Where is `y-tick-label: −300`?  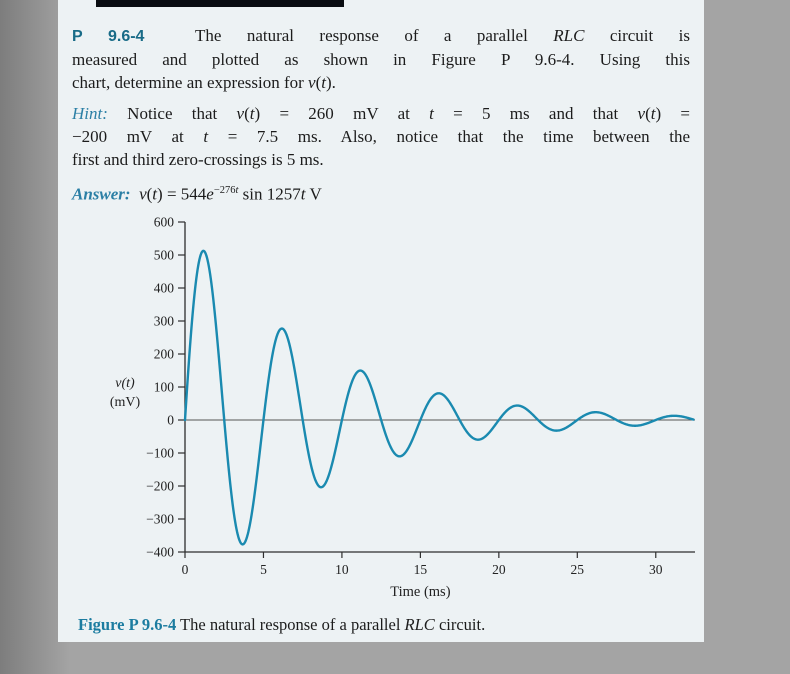
y-tick-label: −300 is located at coordinates (160, 518).